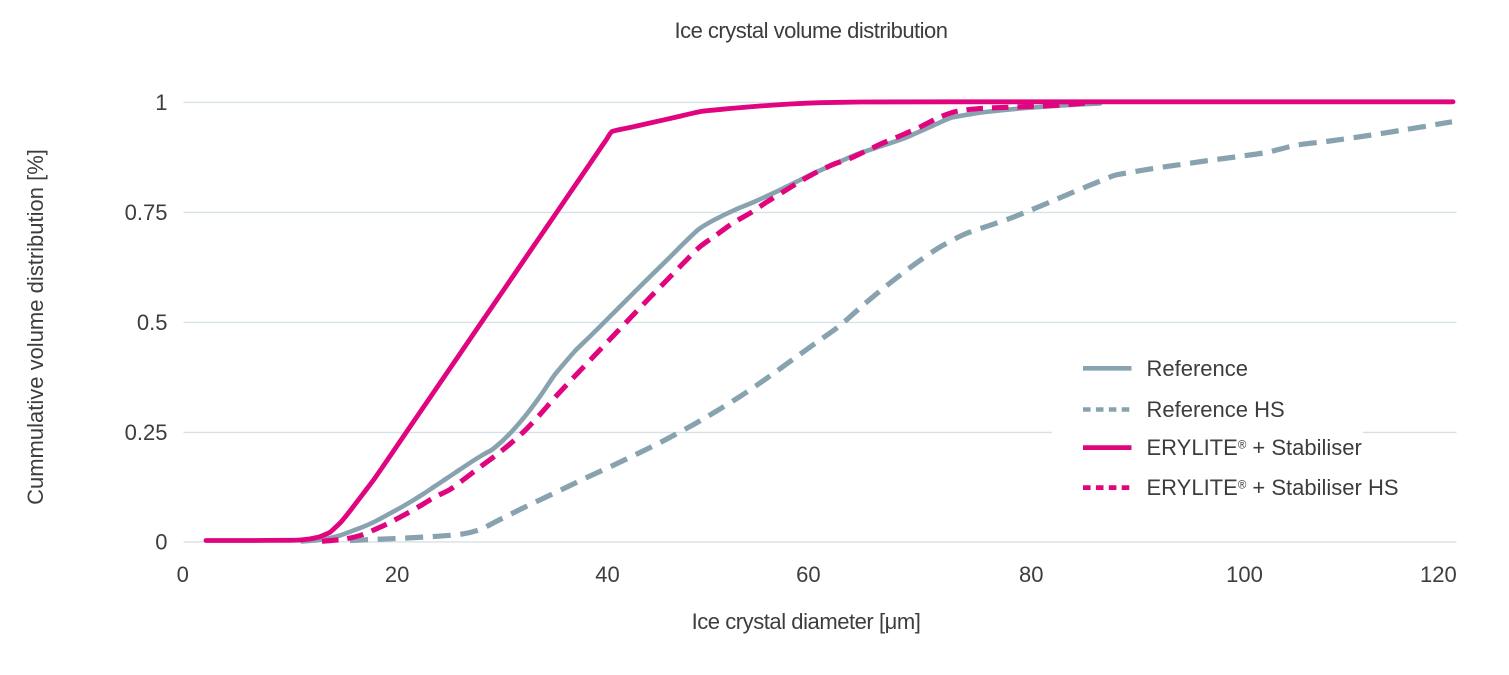 This screenshot has width=1509, height=675. What do you see at coordinates (152, 322) in the screenshot?
I see `svg-text: 0.5` at bounding box center [152, 322].